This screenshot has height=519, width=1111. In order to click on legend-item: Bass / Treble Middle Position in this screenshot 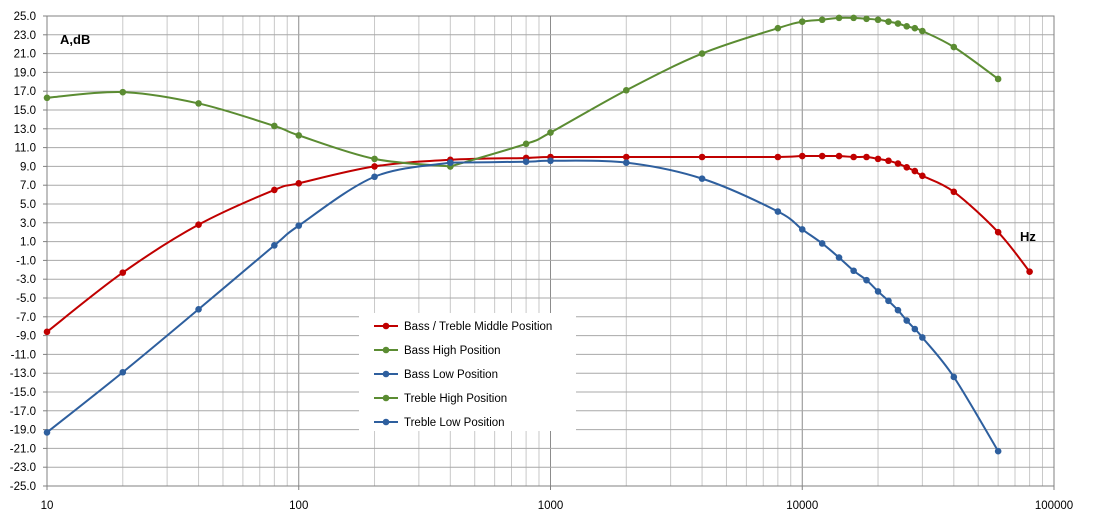, I will do `click(463, 327)`.